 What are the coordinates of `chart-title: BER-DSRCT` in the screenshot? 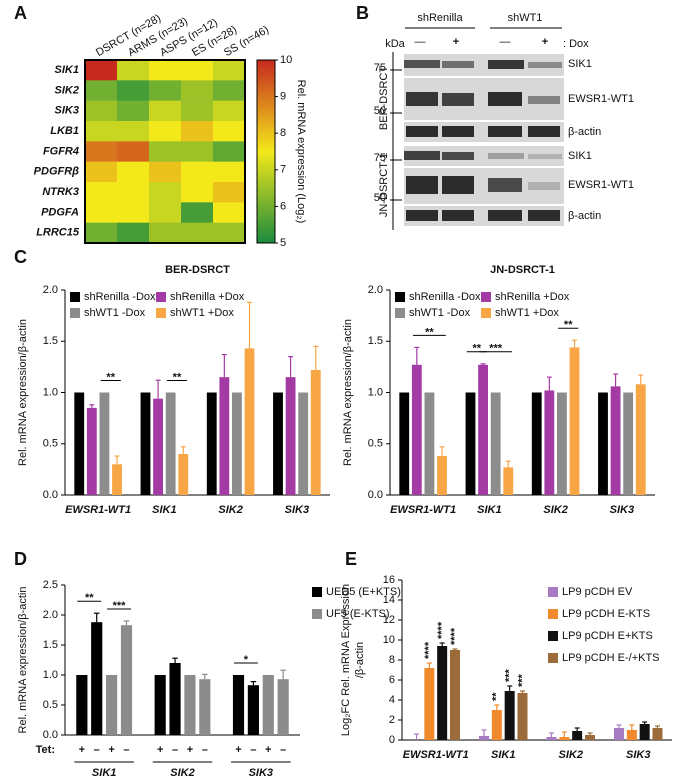 It's located at (197, 270).